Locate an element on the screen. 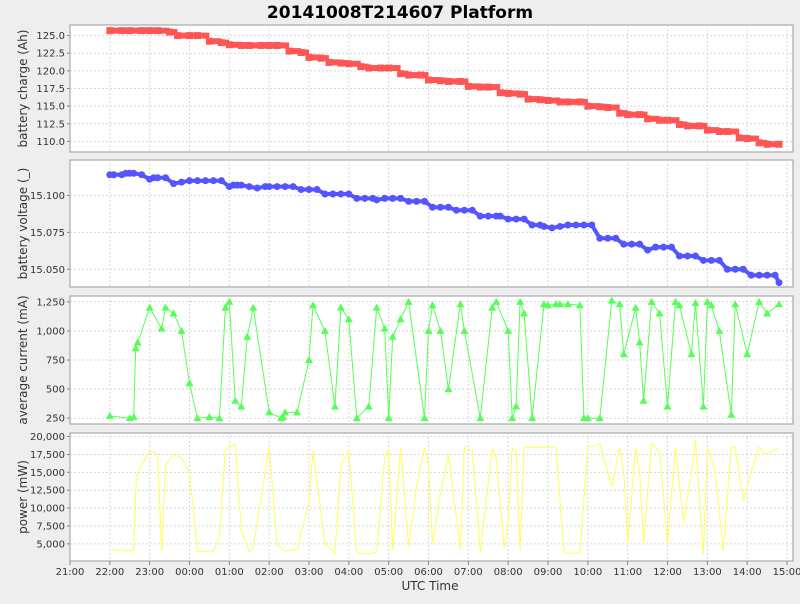  panel-0-y-tick-label: 110.0 is located at coordinates (50, 142).